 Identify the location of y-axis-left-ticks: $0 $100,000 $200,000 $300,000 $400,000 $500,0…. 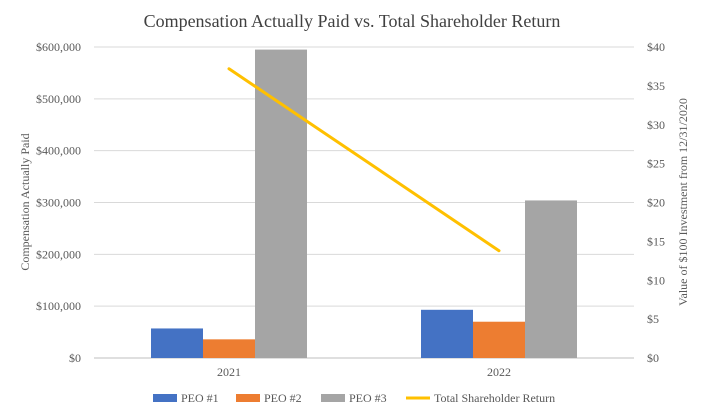
(58, 202).